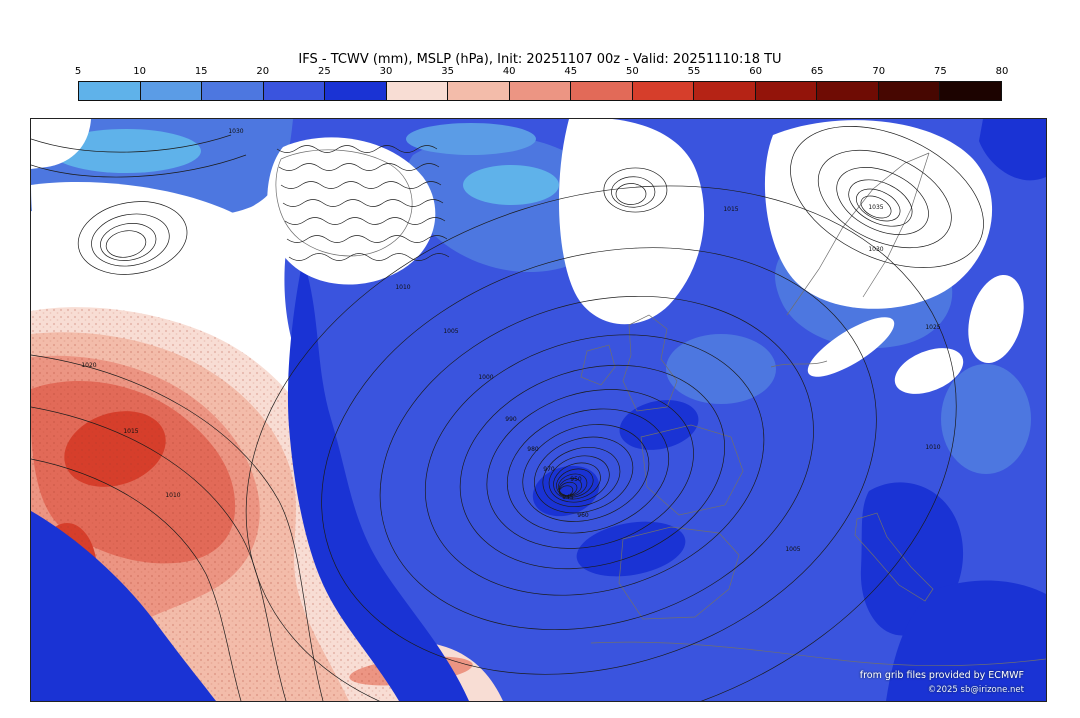 Image resolution: width=1080 pixels, height=718 pixels. Describe the element at coordinates (263, 71) in the screenshot. I see `colorbar-tick-label: 20` at that location.